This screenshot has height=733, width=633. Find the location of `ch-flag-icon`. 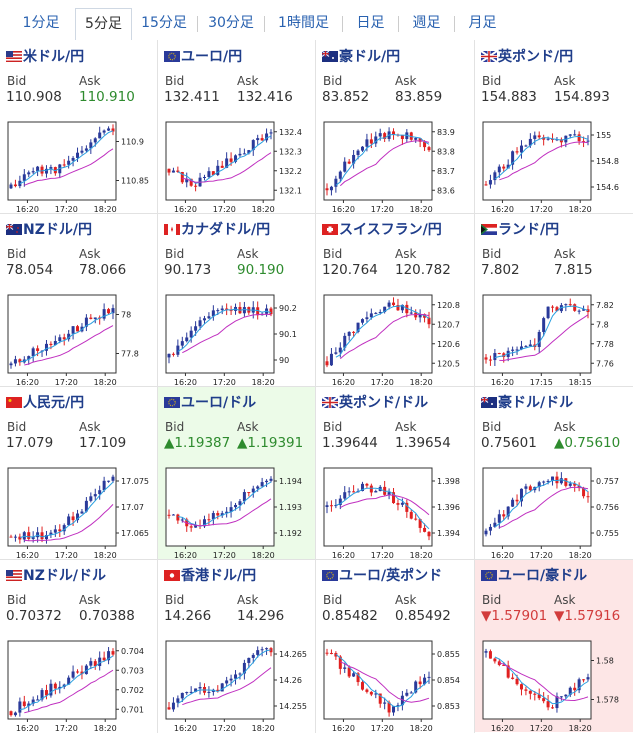

ch-flag-icon is located at coordinates (330, 229).